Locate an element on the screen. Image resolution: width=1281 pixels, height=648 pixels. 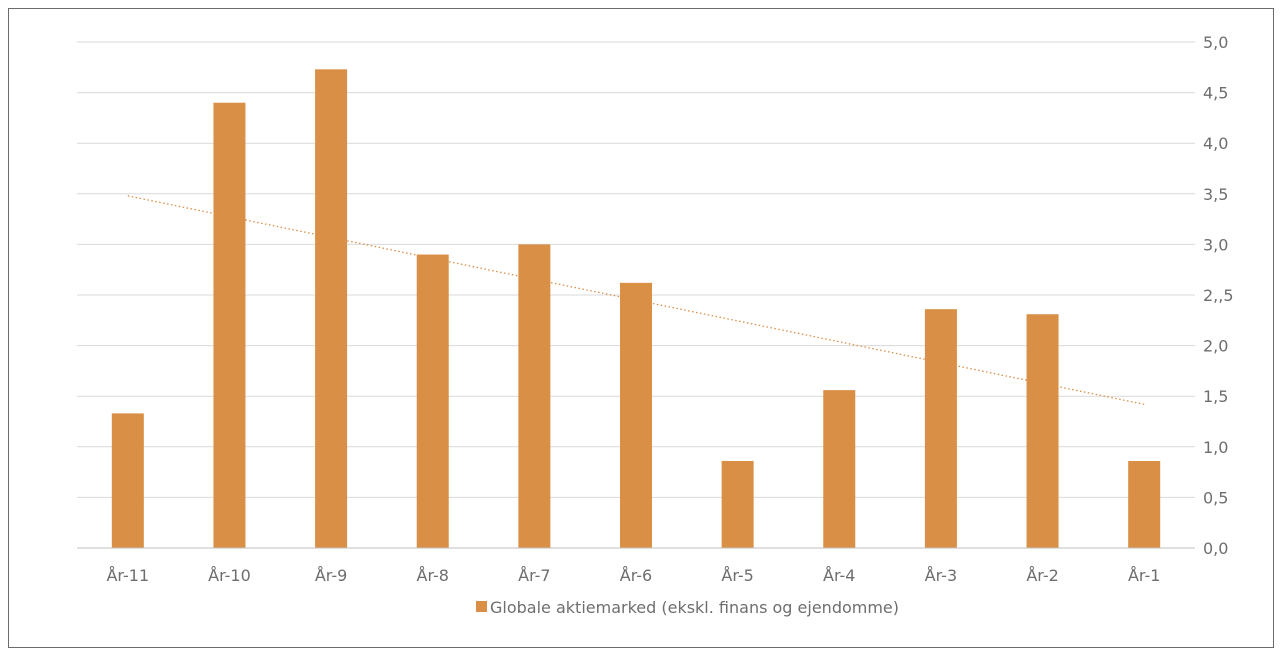
y-tick-label: 5,0 is located at coordinates (1215, 42).